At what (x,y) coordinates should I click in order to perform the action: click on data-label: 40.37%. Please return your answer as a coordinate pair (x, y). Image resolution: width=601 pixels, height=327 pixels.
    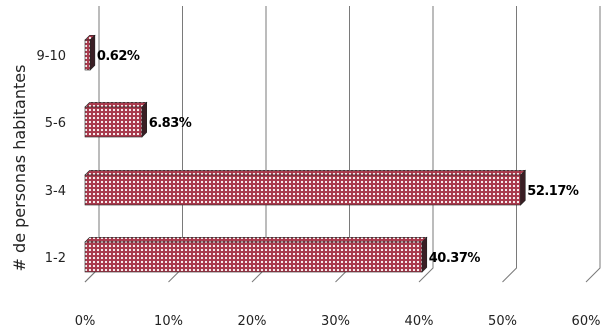
    Looking at the image, I should click on (455, 258).